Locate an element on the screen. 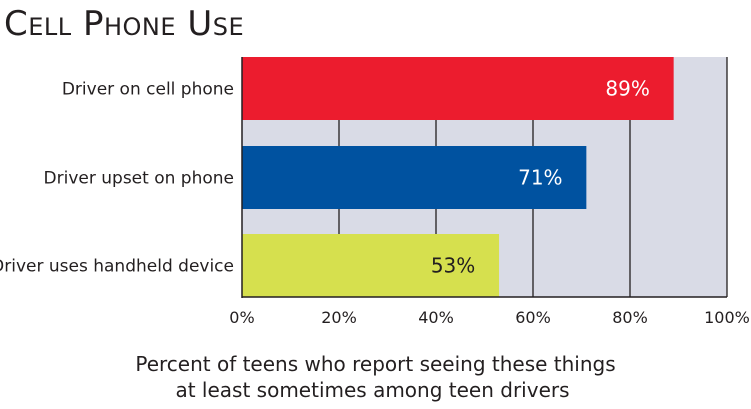 Image resolution: width=751 pixels, height=409 pixels. x-tick-label-0: 0% is located at coordinates (241, 317).